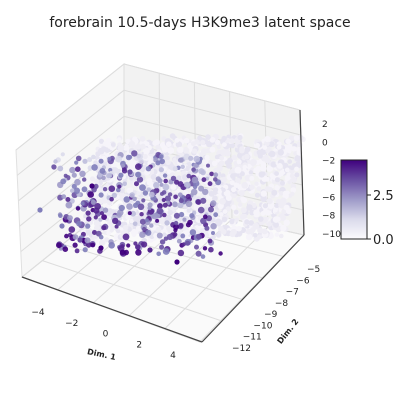 The height and width of the screenshot is (400, 400). Describe the element at coordinates (383, 240) in the screenshot. I see `colorbar-tick-0-0: 0.0` at that location.